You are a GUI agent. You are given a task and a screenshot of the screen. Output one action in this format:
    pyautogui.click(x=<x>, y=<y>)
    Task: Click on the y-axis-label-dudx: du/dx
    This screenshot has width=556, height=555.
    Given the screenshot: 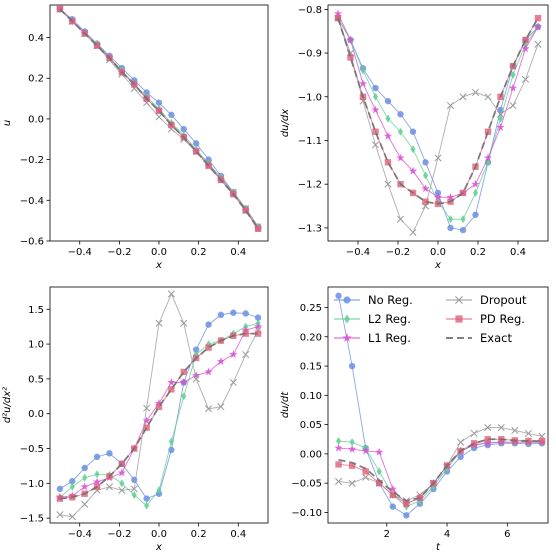 What is the action you would take?
    pyautogui.click(x=285, y=123)
    